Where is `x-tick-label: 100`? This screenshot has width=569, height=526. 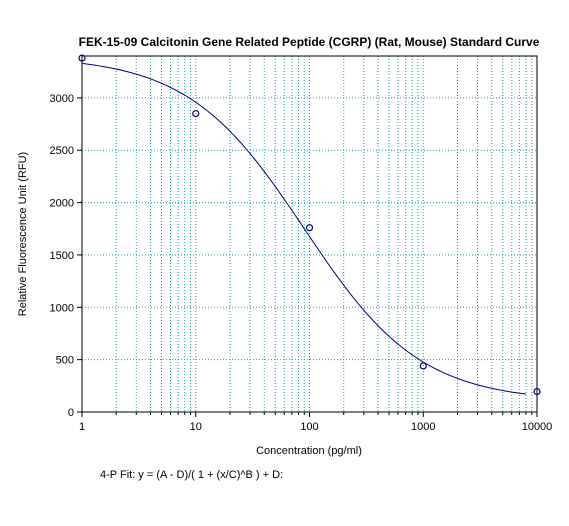 x-tick-label: 100 is located at coordinates (309, 427).